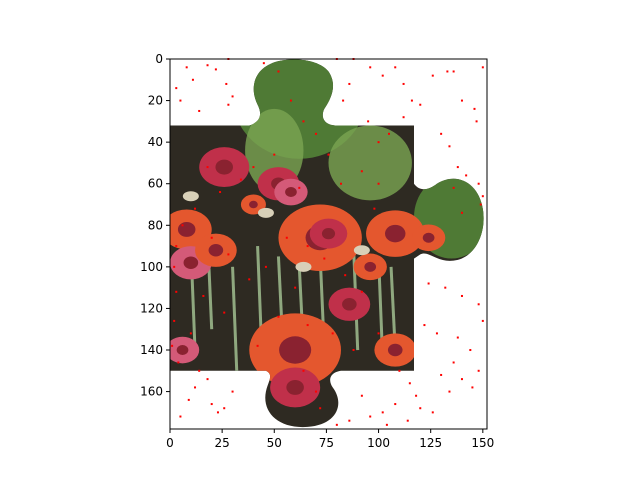 The width and height of the screenshot is (640, 480). Describe the element at coordinates (378, 443) in the screenshot. I see `x-tick-label: 100` at that location.